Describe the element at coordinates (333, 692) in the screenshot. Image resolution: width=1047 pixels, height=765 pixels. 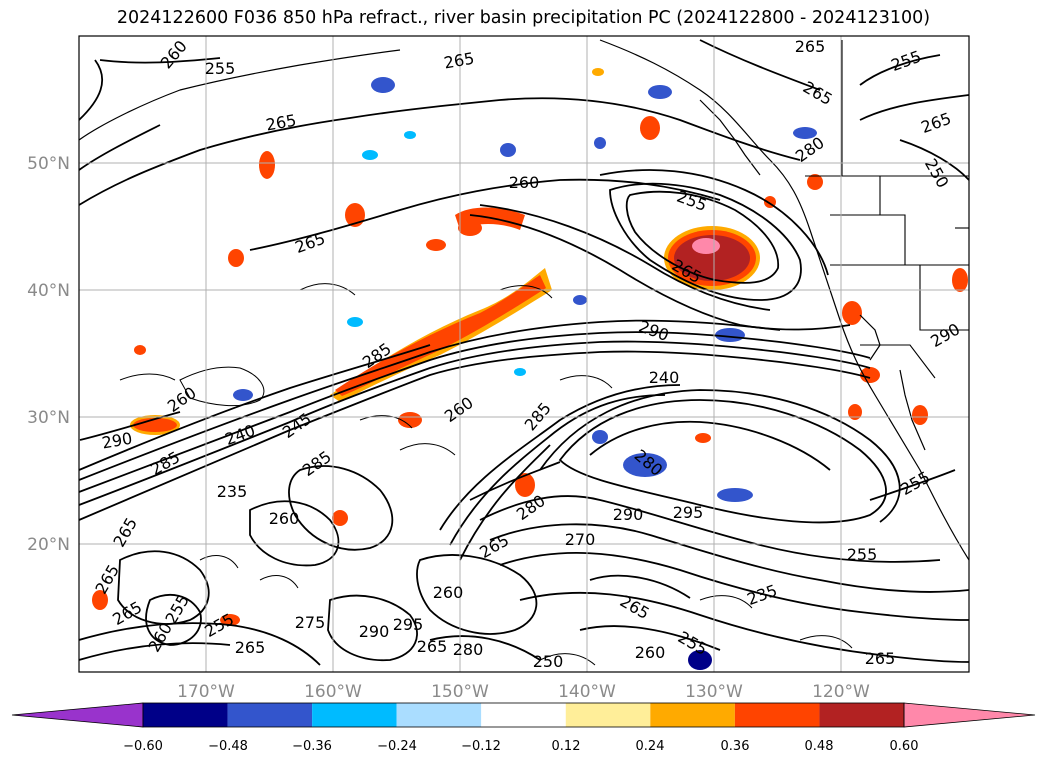
I see `lon-label: 160°W` at that location.